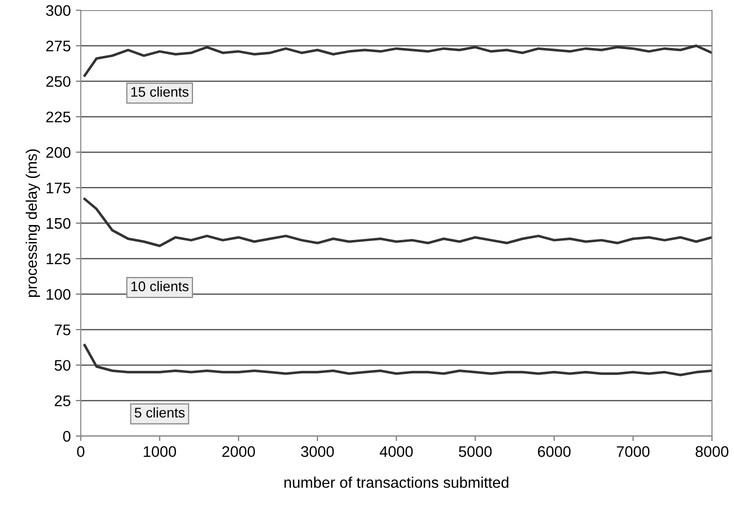 The width and height of the screenshot is (734, 513). I want to click on y-tick-label: 75, so click(62, 330).